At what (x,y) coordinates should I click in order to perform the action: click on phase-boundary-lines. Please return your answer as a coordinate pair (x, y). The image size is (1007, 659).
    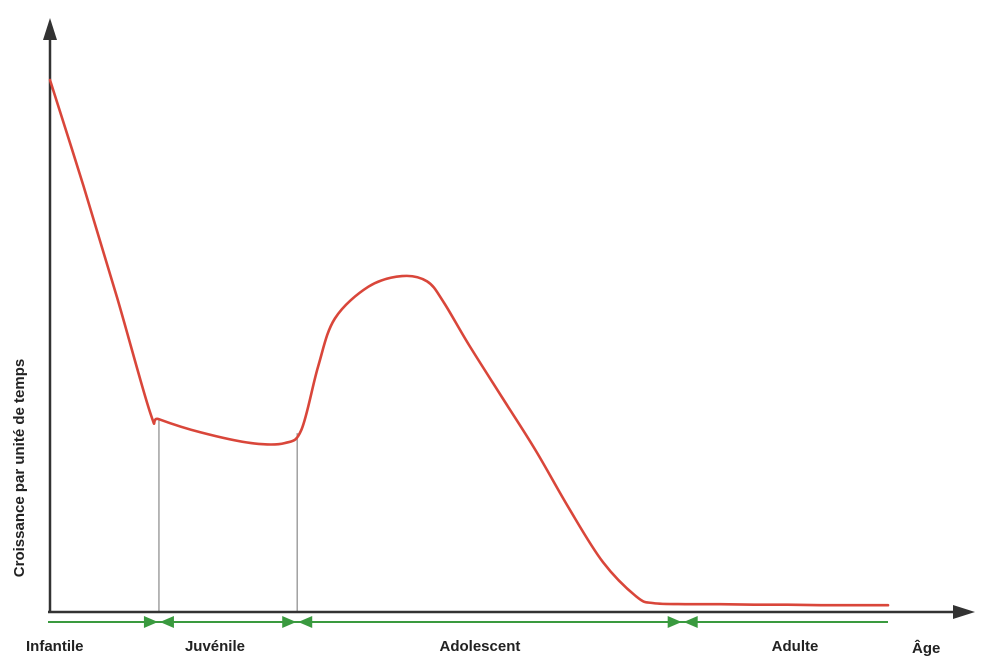
    Looking at the image, I should click on (228, 515).